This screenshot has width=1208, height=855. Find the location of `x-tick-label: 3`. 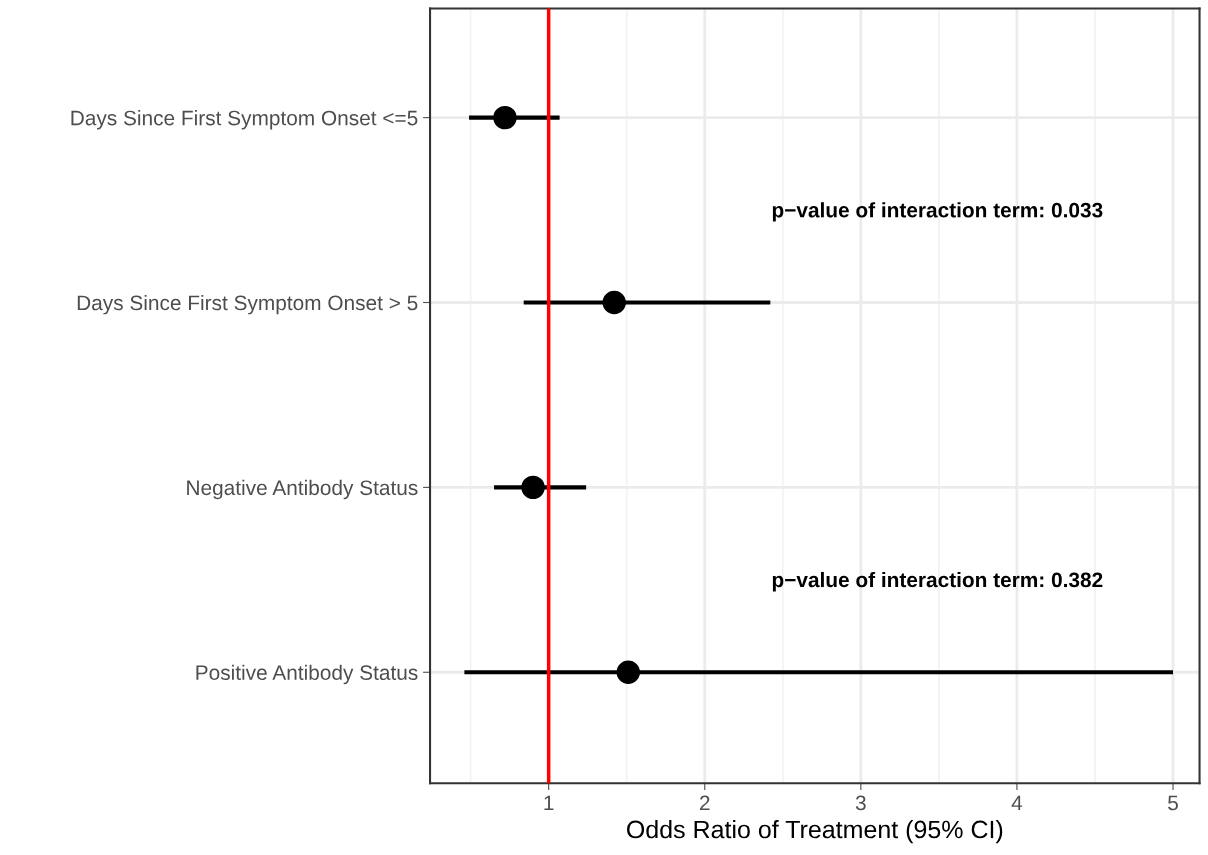

x-tick-label: 3 is located at coordinates (860, 803).